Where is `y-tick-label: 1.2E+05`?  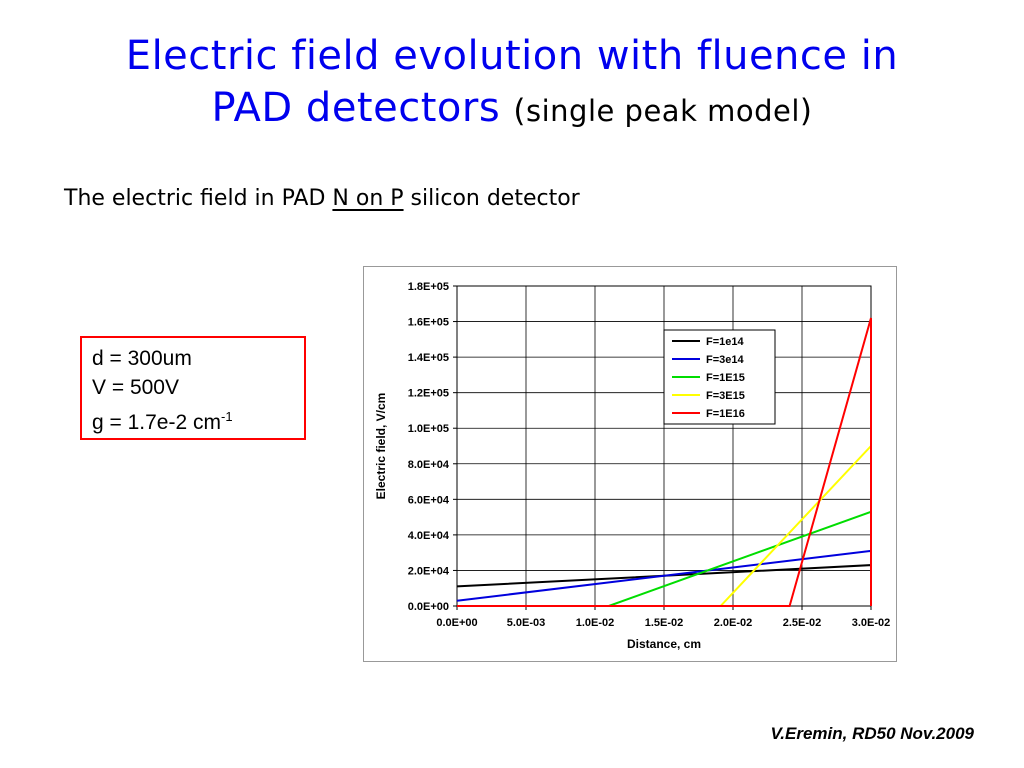 y-tick-label: 1.2E+05 is located at coordinates (428, 394).